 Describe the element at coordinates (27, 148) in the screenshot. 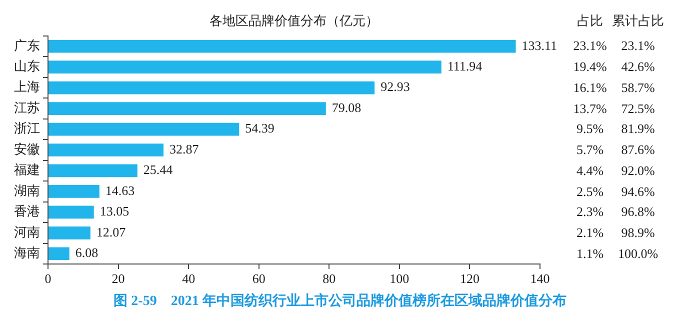

I see `y-tick-label: 安徽` at that location.